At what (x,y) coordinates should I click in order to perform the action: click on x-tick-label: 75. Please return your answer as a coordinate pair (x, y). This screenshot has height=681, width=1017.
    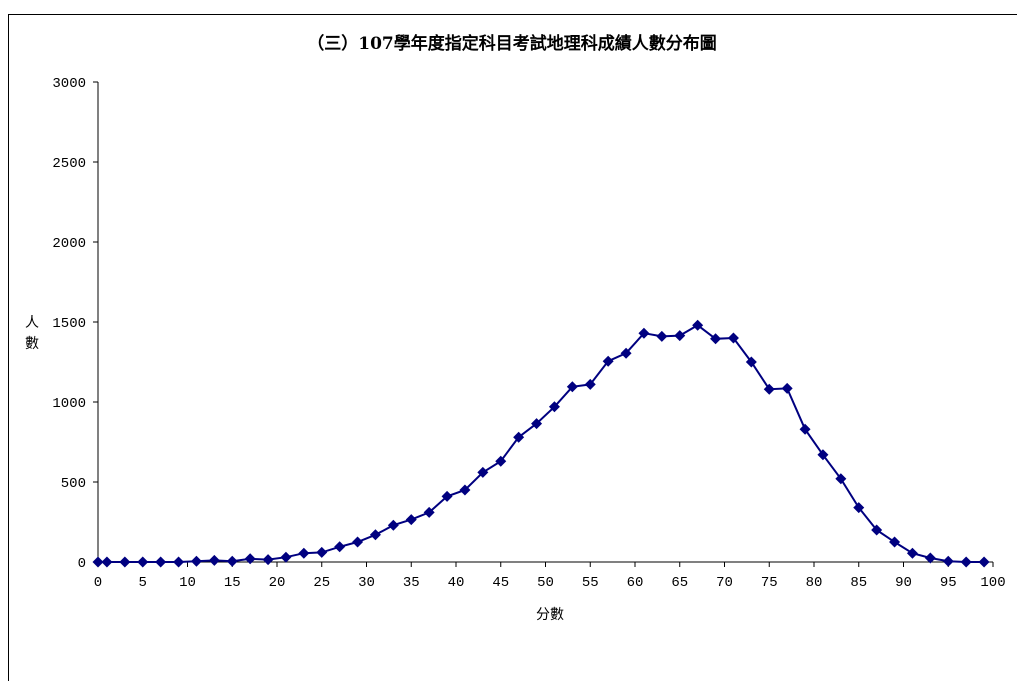
    Looking at the image, I should click on (769, 583).